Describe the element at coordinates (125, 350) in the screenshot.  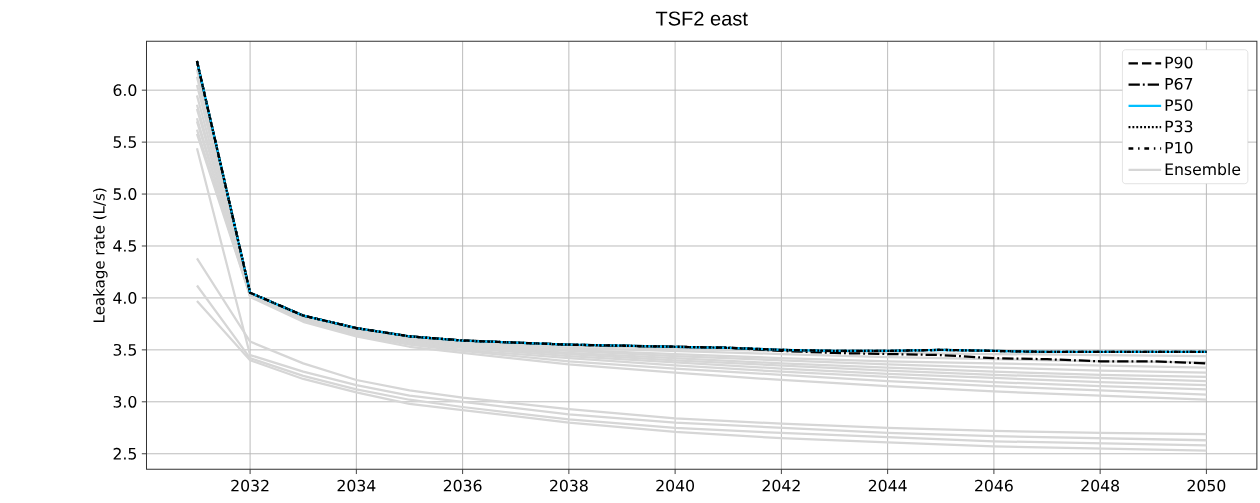
I see `y-tick-label: 3.5` at that location.